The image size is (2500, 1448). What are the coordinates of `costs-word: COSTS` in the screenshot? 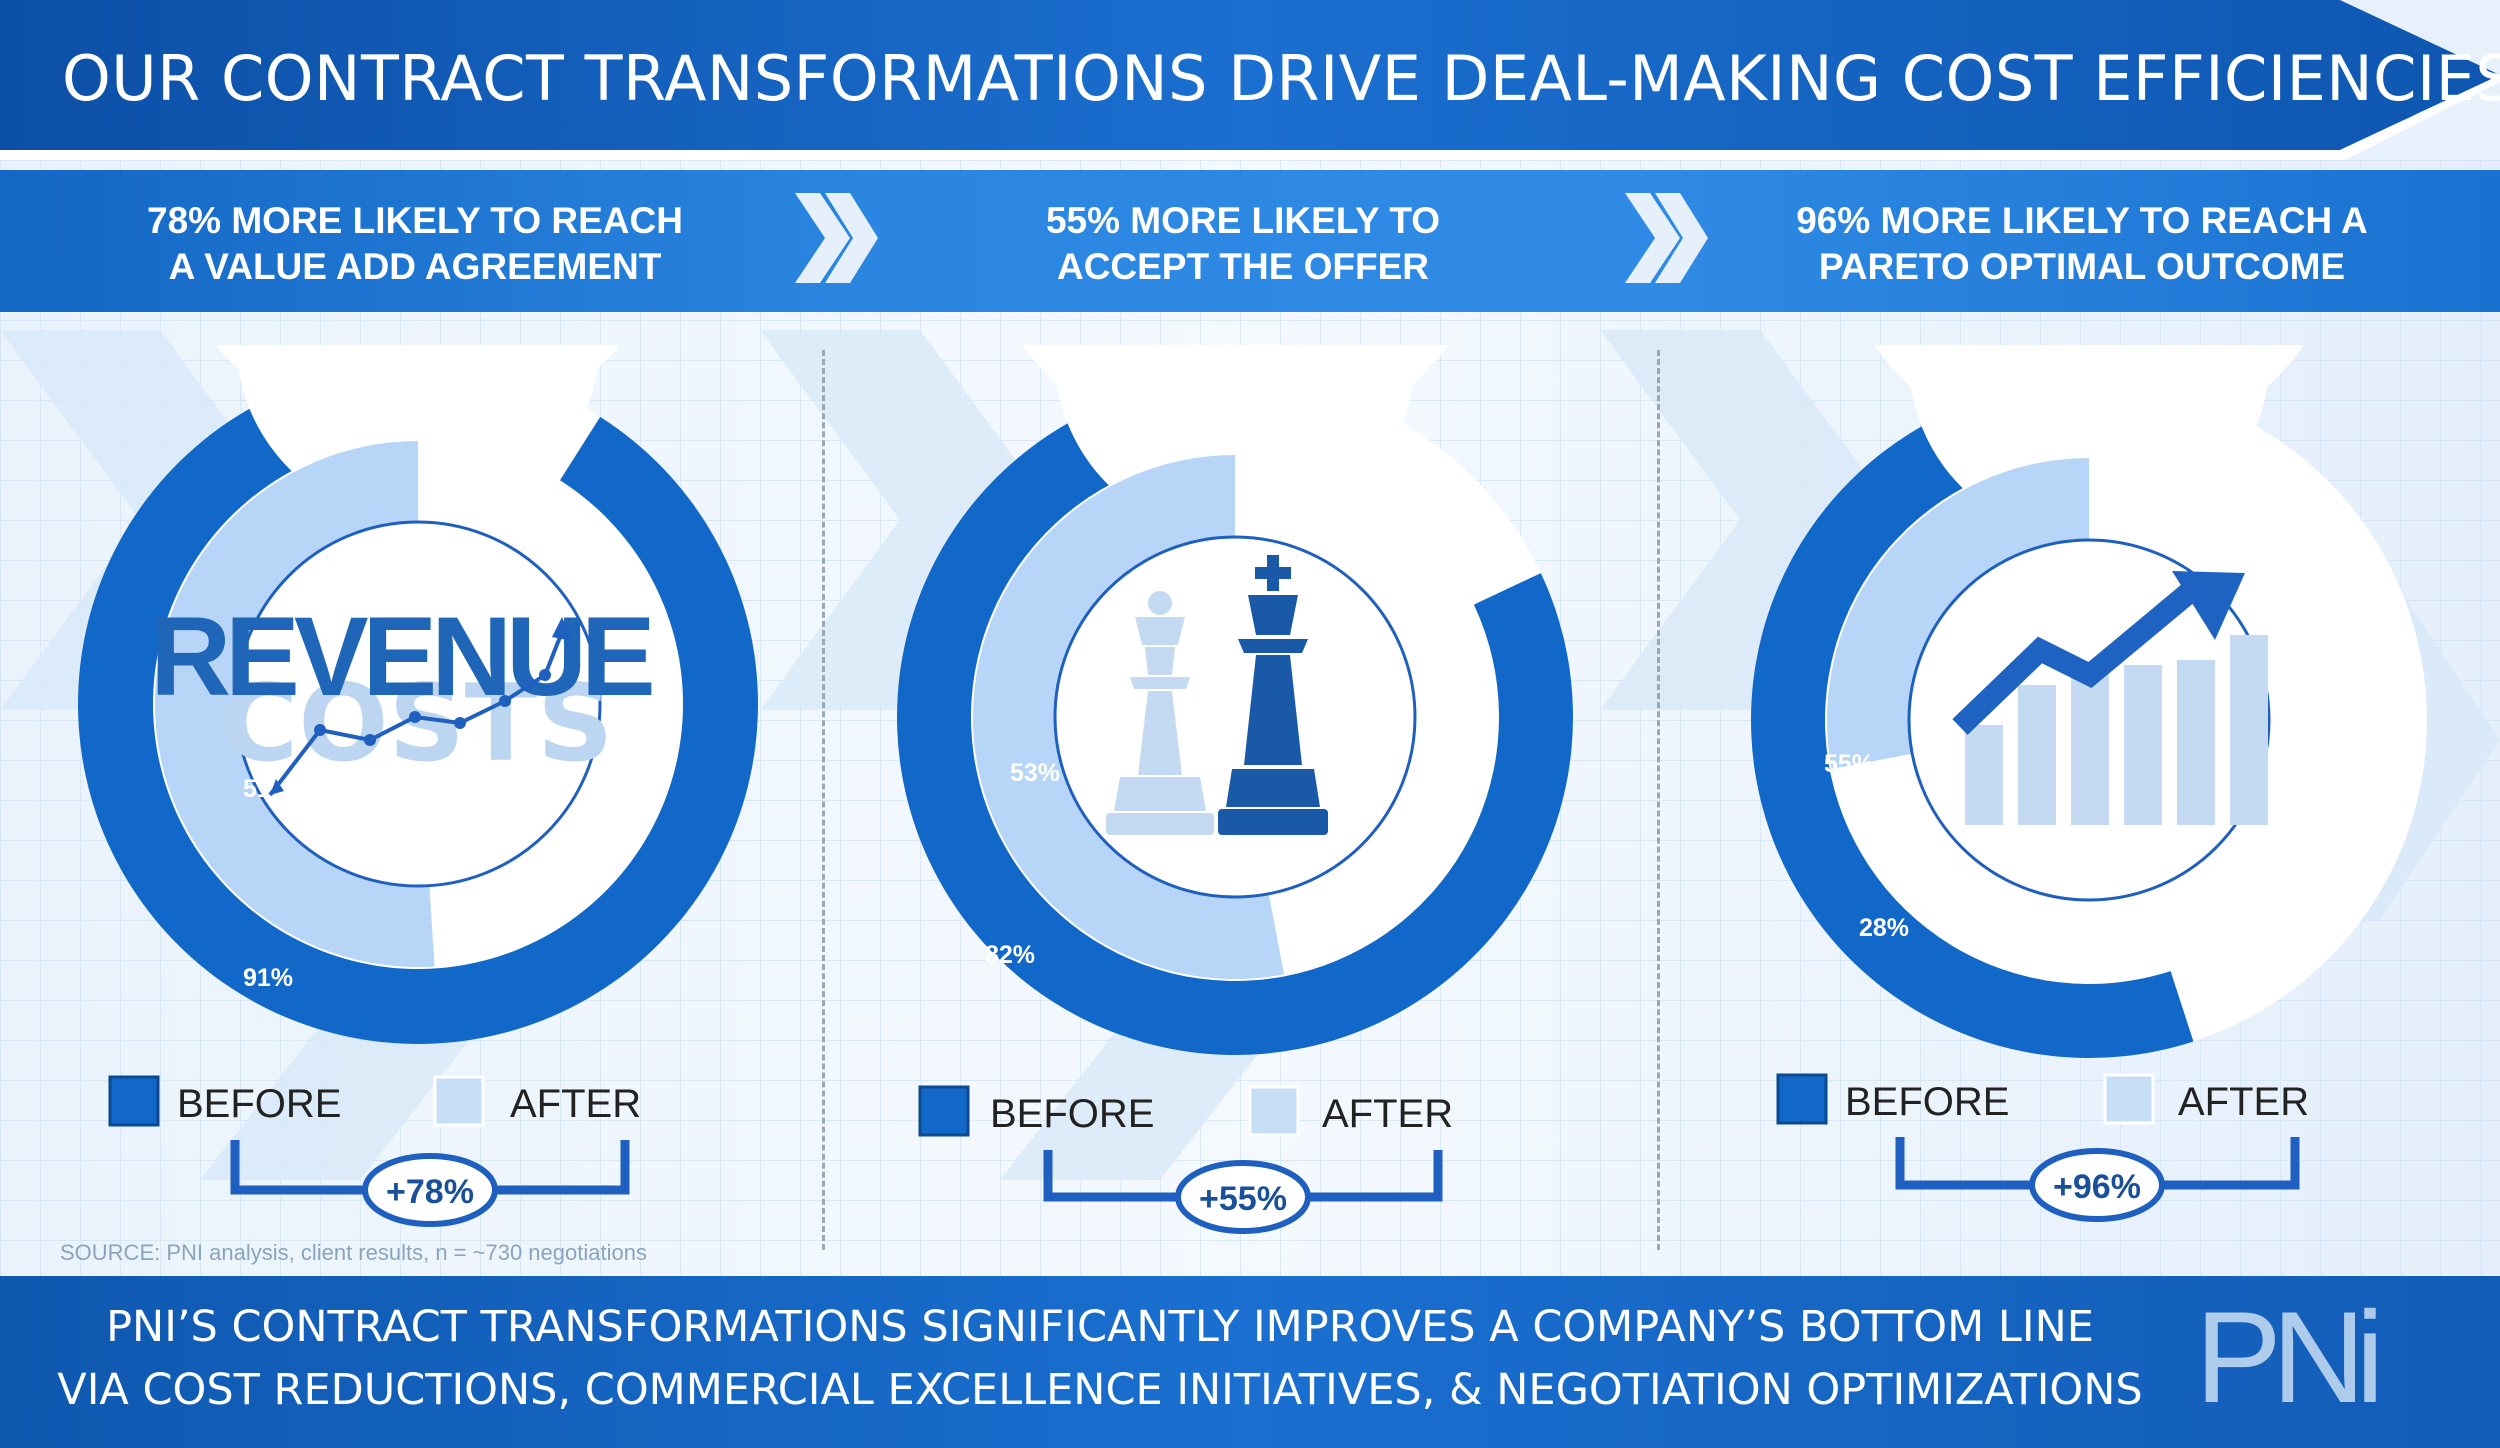 It's located at (417, 723).